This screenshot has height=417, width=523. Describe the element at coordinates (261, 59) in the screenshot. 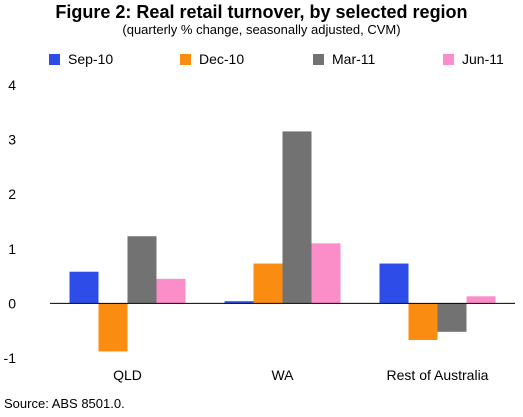

I see `legend: Sep-10 Dec-10 Mar-11 Jun-11` at that location.